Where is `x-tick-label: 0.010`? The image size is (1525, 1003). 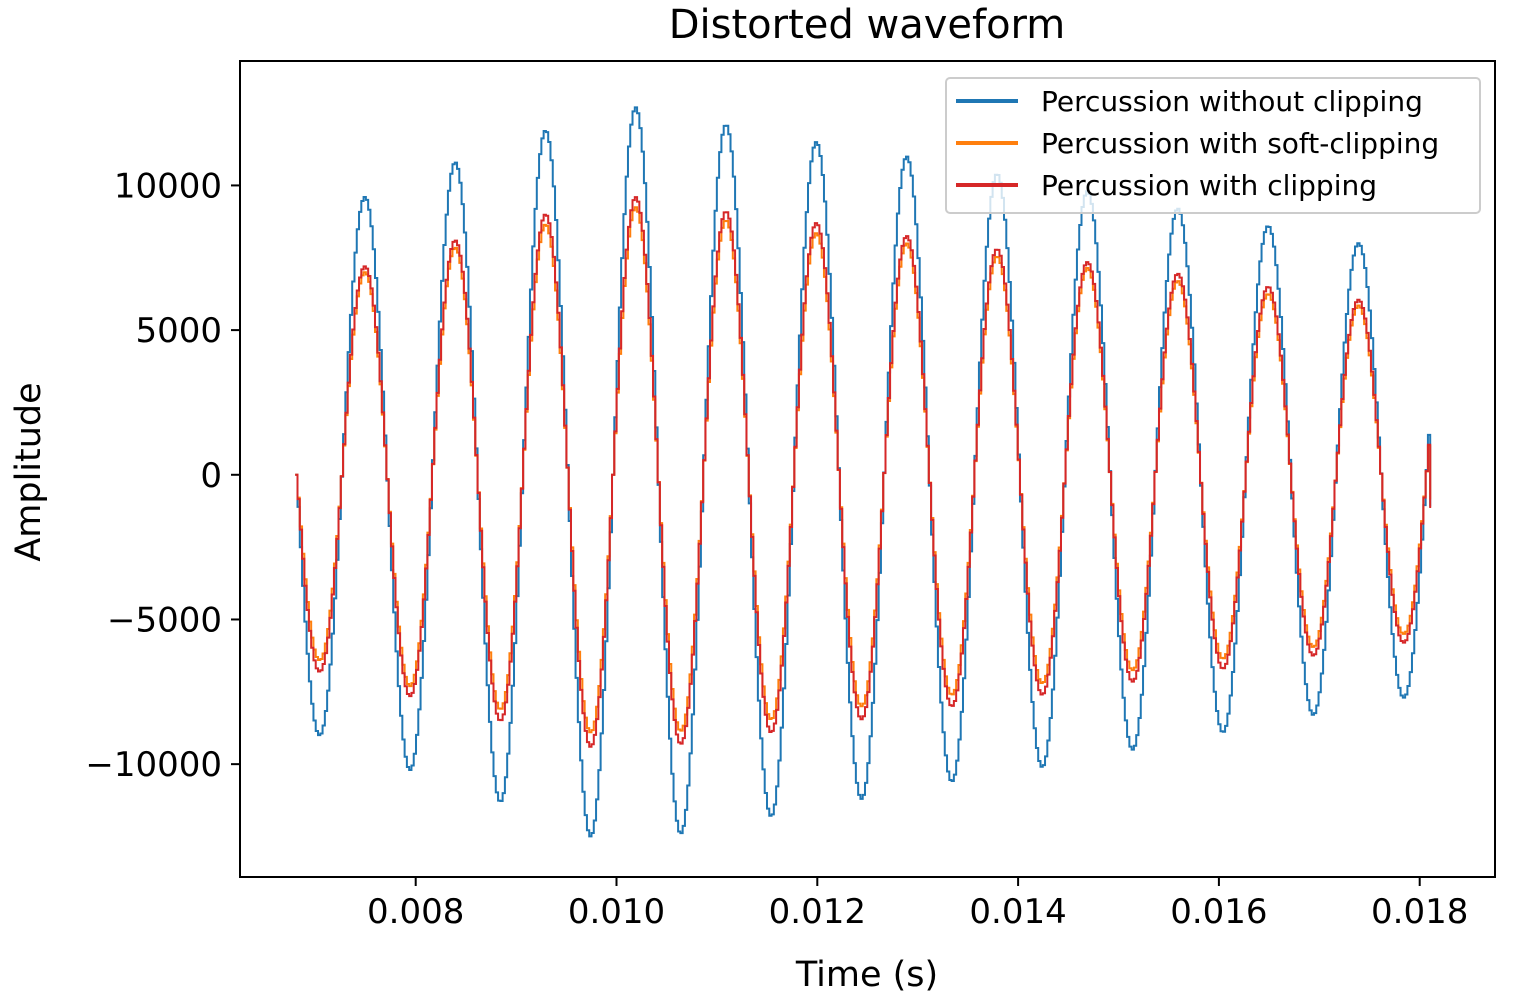 x-tick-label: 0.010 is located at coordinates (616, 912).